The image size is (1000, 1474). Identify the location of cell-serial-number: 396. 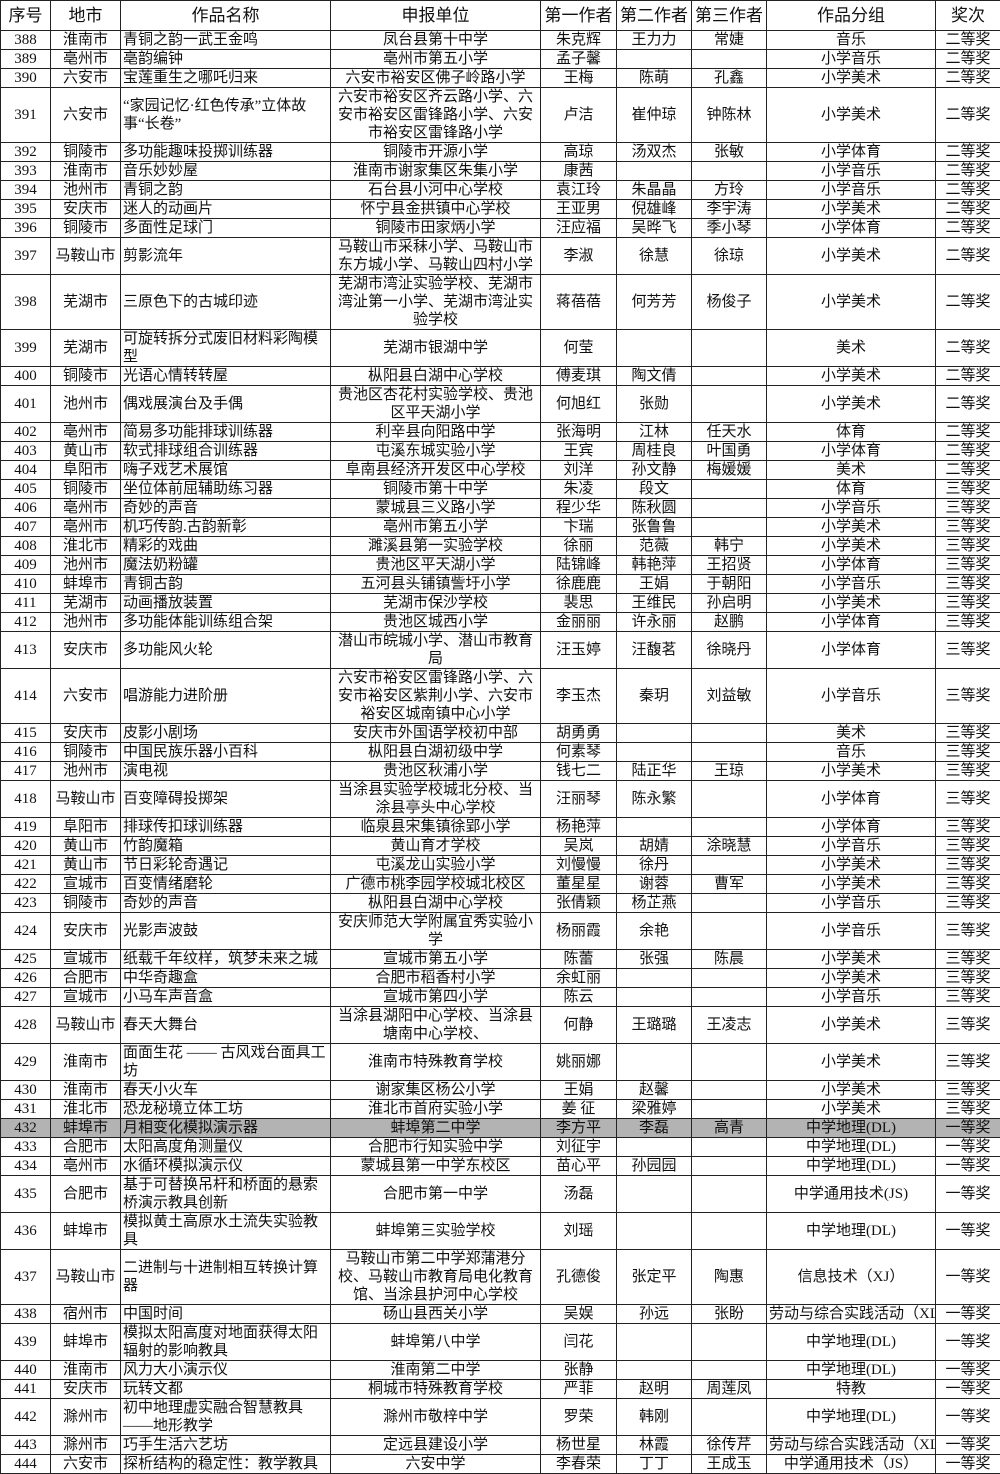
(26, 228).